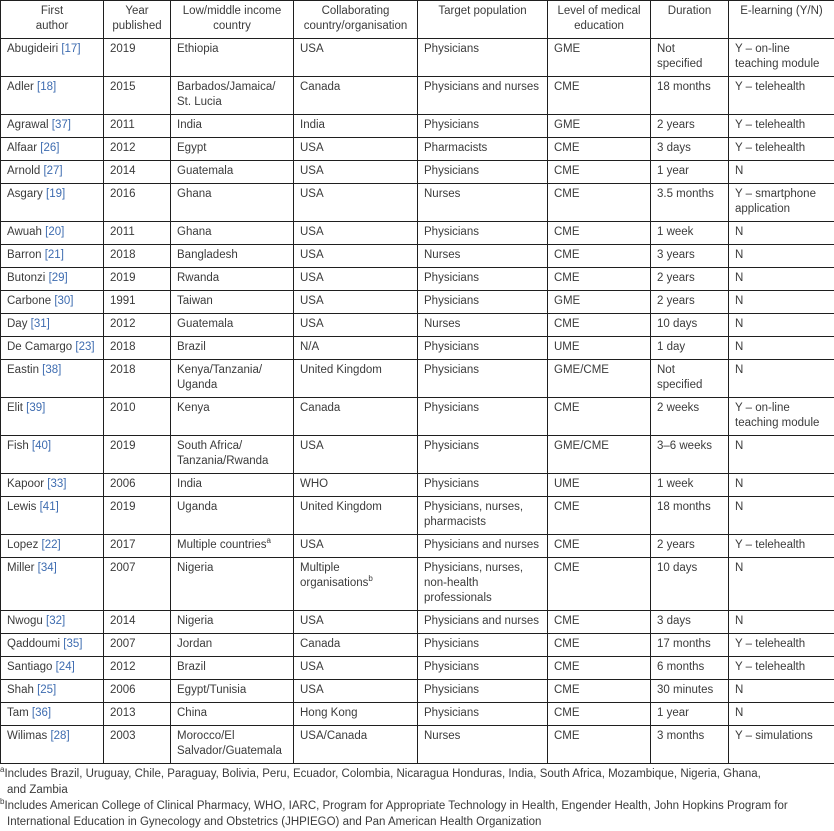 The width and height of the screenshot is (834, 831). What do you see at coordinates (232, 379) in the screenshot?
I see `cell-country: Kenya/Tanzania/ Uganda` at bounding box center [232, 379].